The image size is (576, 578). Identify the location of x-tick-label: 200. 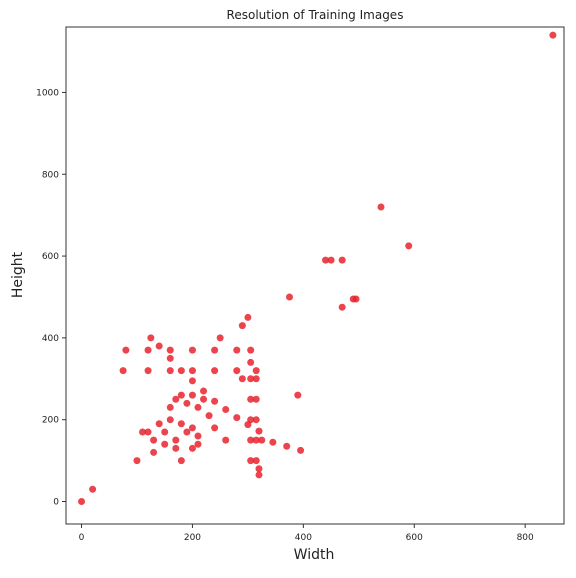
(192, 538).